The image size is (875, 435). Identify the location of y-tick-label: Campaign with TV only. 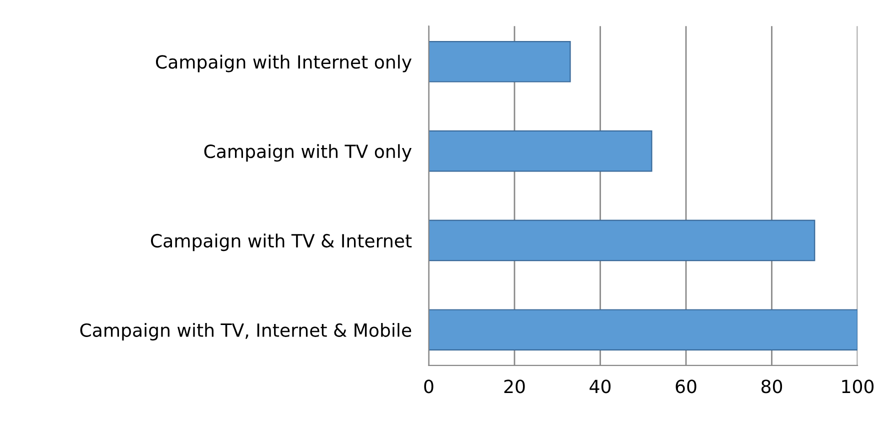
(308, 153).